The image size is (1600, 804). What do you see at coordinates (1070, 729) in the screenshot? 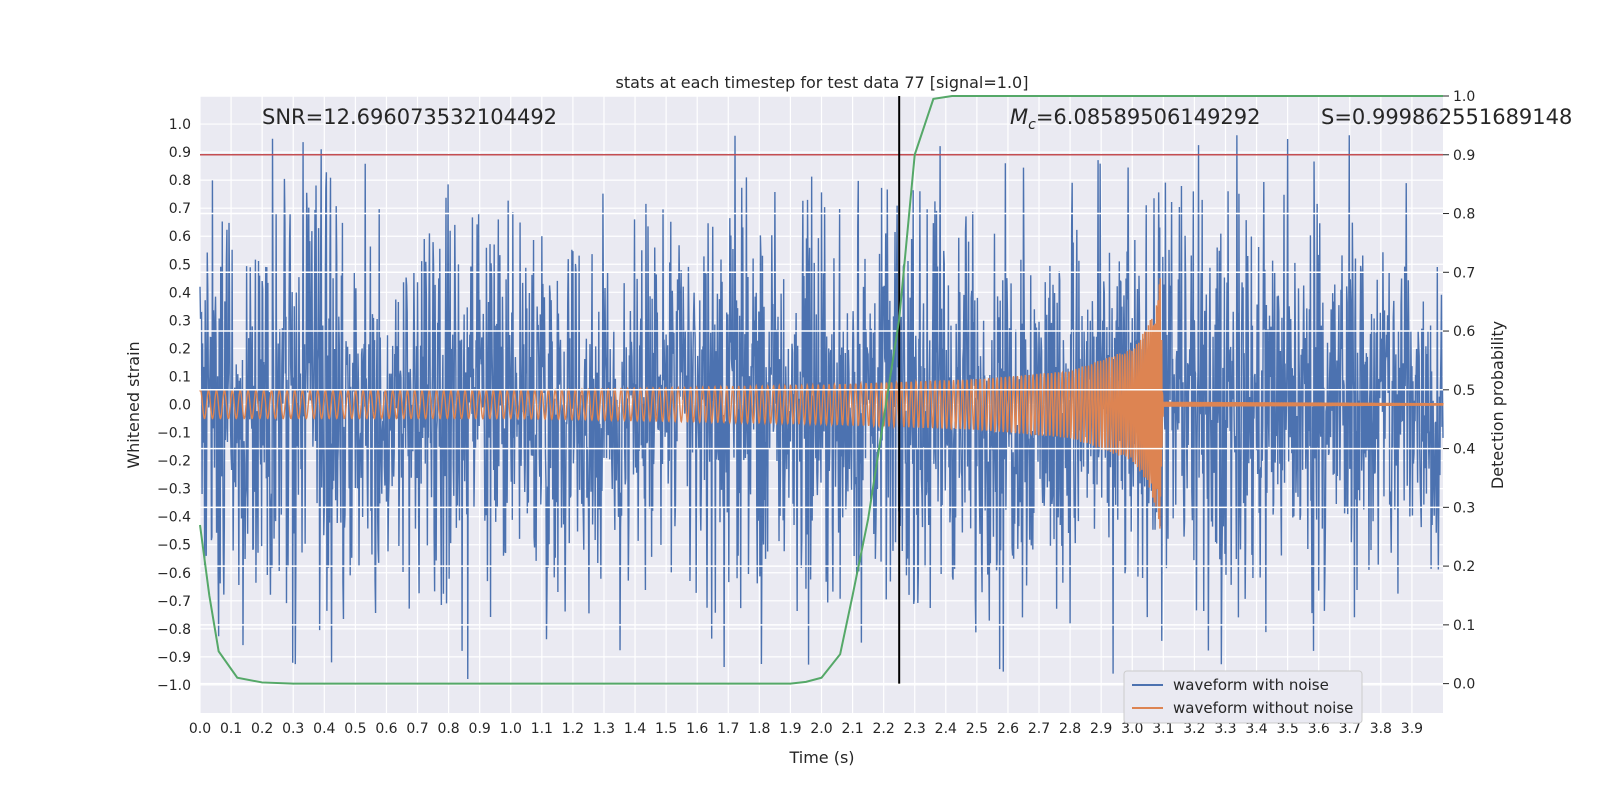
I see `x-tick-label: 2.8` at bounding box center [1070, 729].